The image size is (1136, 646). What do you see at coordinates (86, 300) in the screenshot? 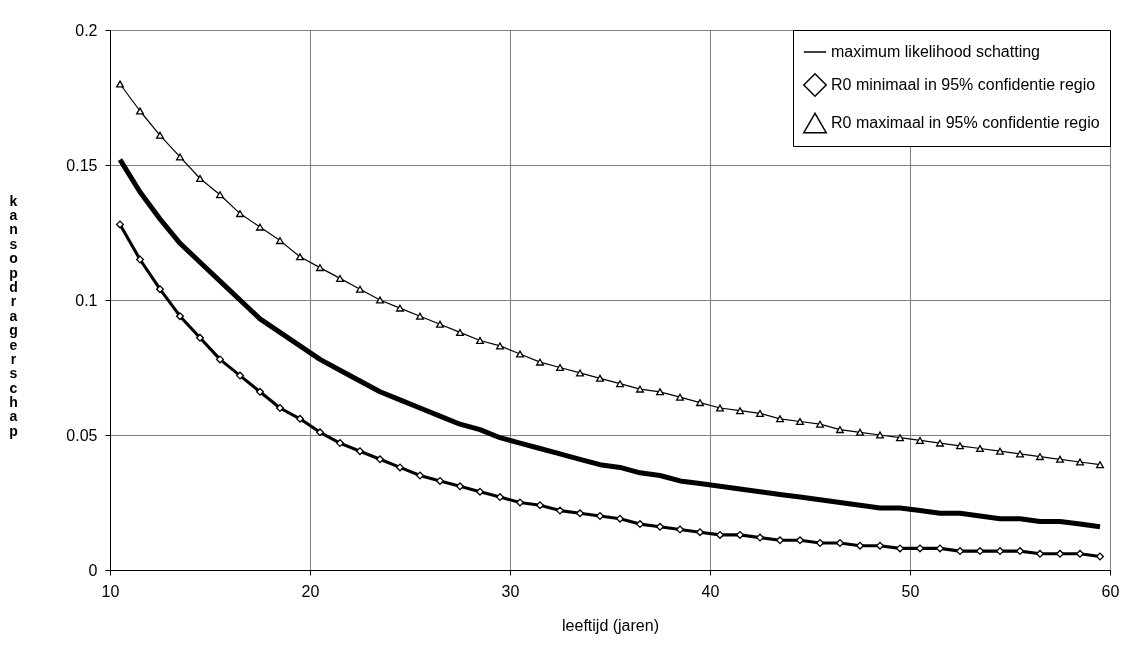
I see `y-tick-label: 0.1` at bounding box center [86, 300].